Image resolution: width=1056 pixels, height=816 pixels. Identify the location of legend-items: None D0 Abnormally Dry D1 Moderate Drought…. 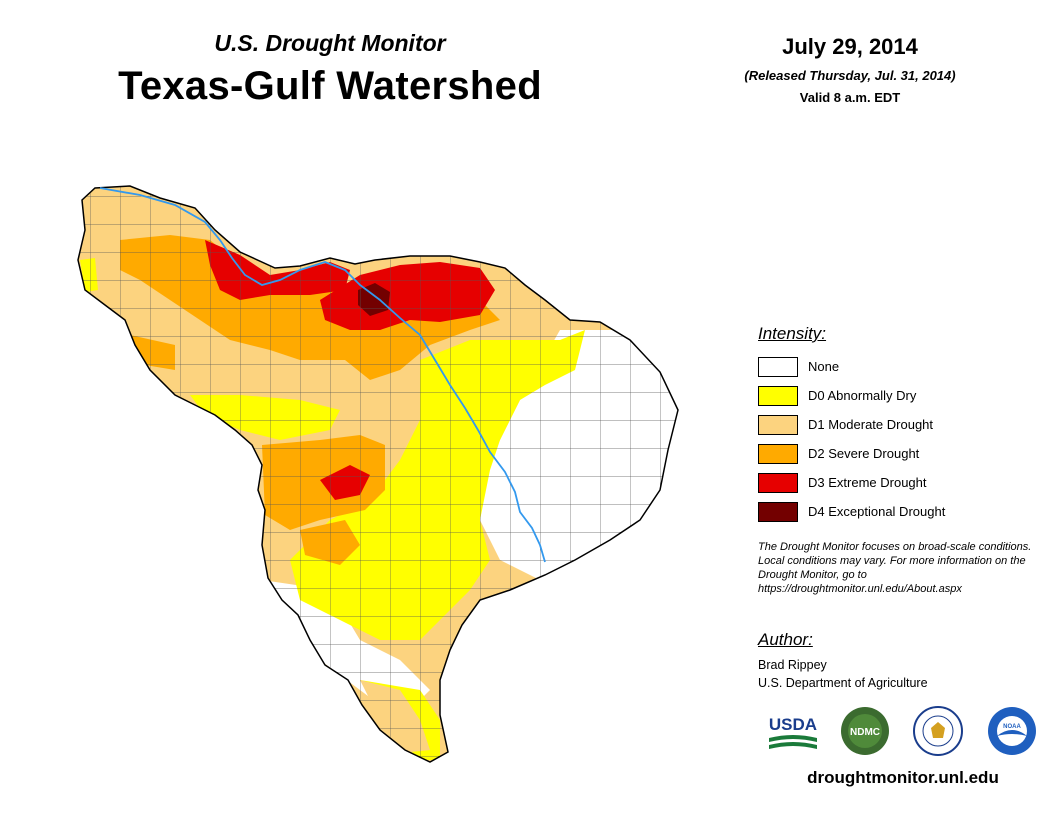
(903, 439).